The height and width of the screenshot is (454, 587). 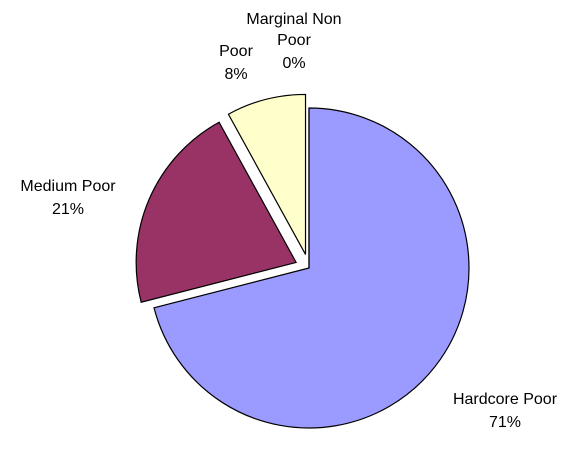 I want to click on pie-slice-poor, so click(x=267, y=174).